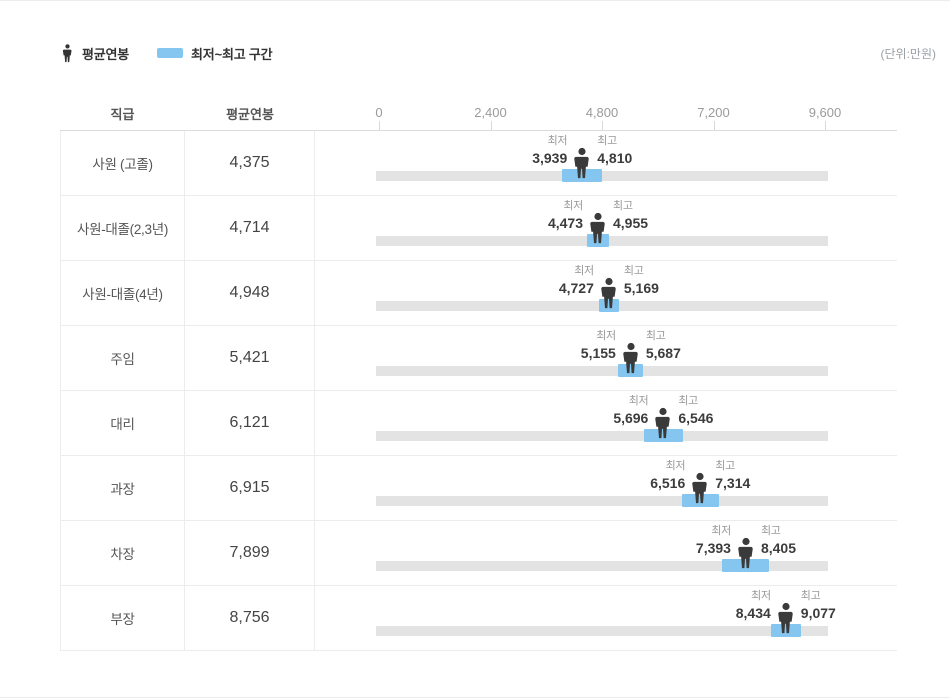 Image resolution: width=950 pixels, height=698 pixels. I want to click on average-salary-value: 6,915, so click(250, 488).